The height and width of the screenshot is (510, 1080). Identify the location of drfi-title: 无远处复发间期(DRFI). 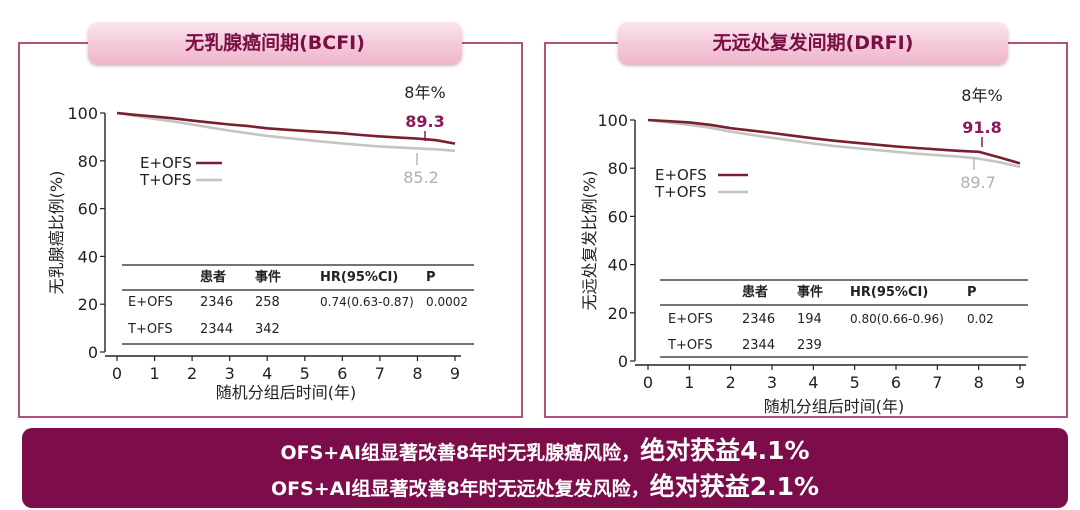
(813, 43).